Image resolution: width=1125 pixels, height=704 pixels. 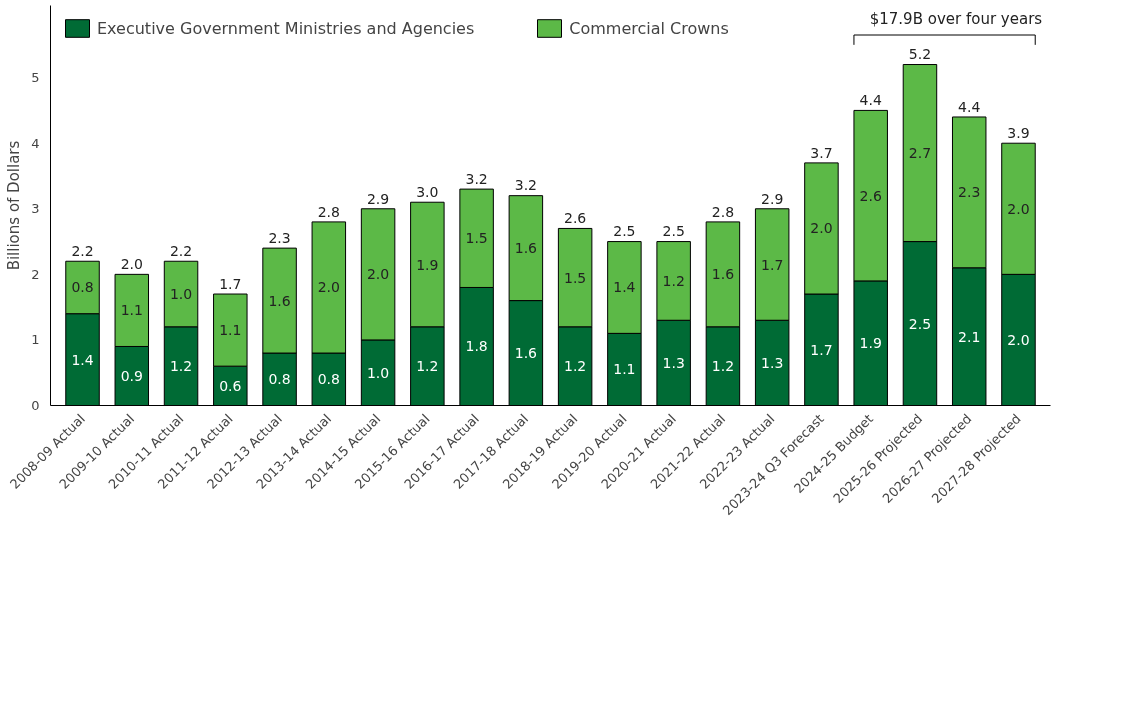 What do you see at coordinates (286, 28) in the screenshot?
I see `legend-label: Executive Government Ministries and Agencies` at bounding box center [286, 28].